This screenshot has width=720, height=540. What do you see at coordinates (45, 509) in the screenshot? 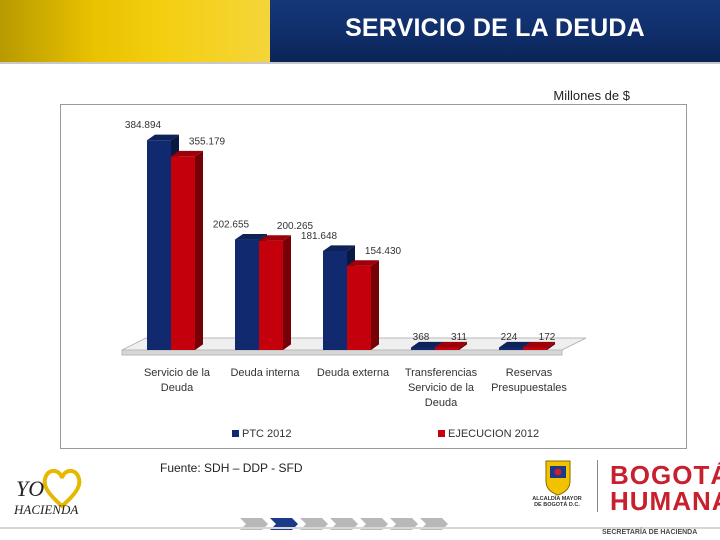
I see `logo-hacienda-text: HACIENDA` at bounding box center [45, 509].